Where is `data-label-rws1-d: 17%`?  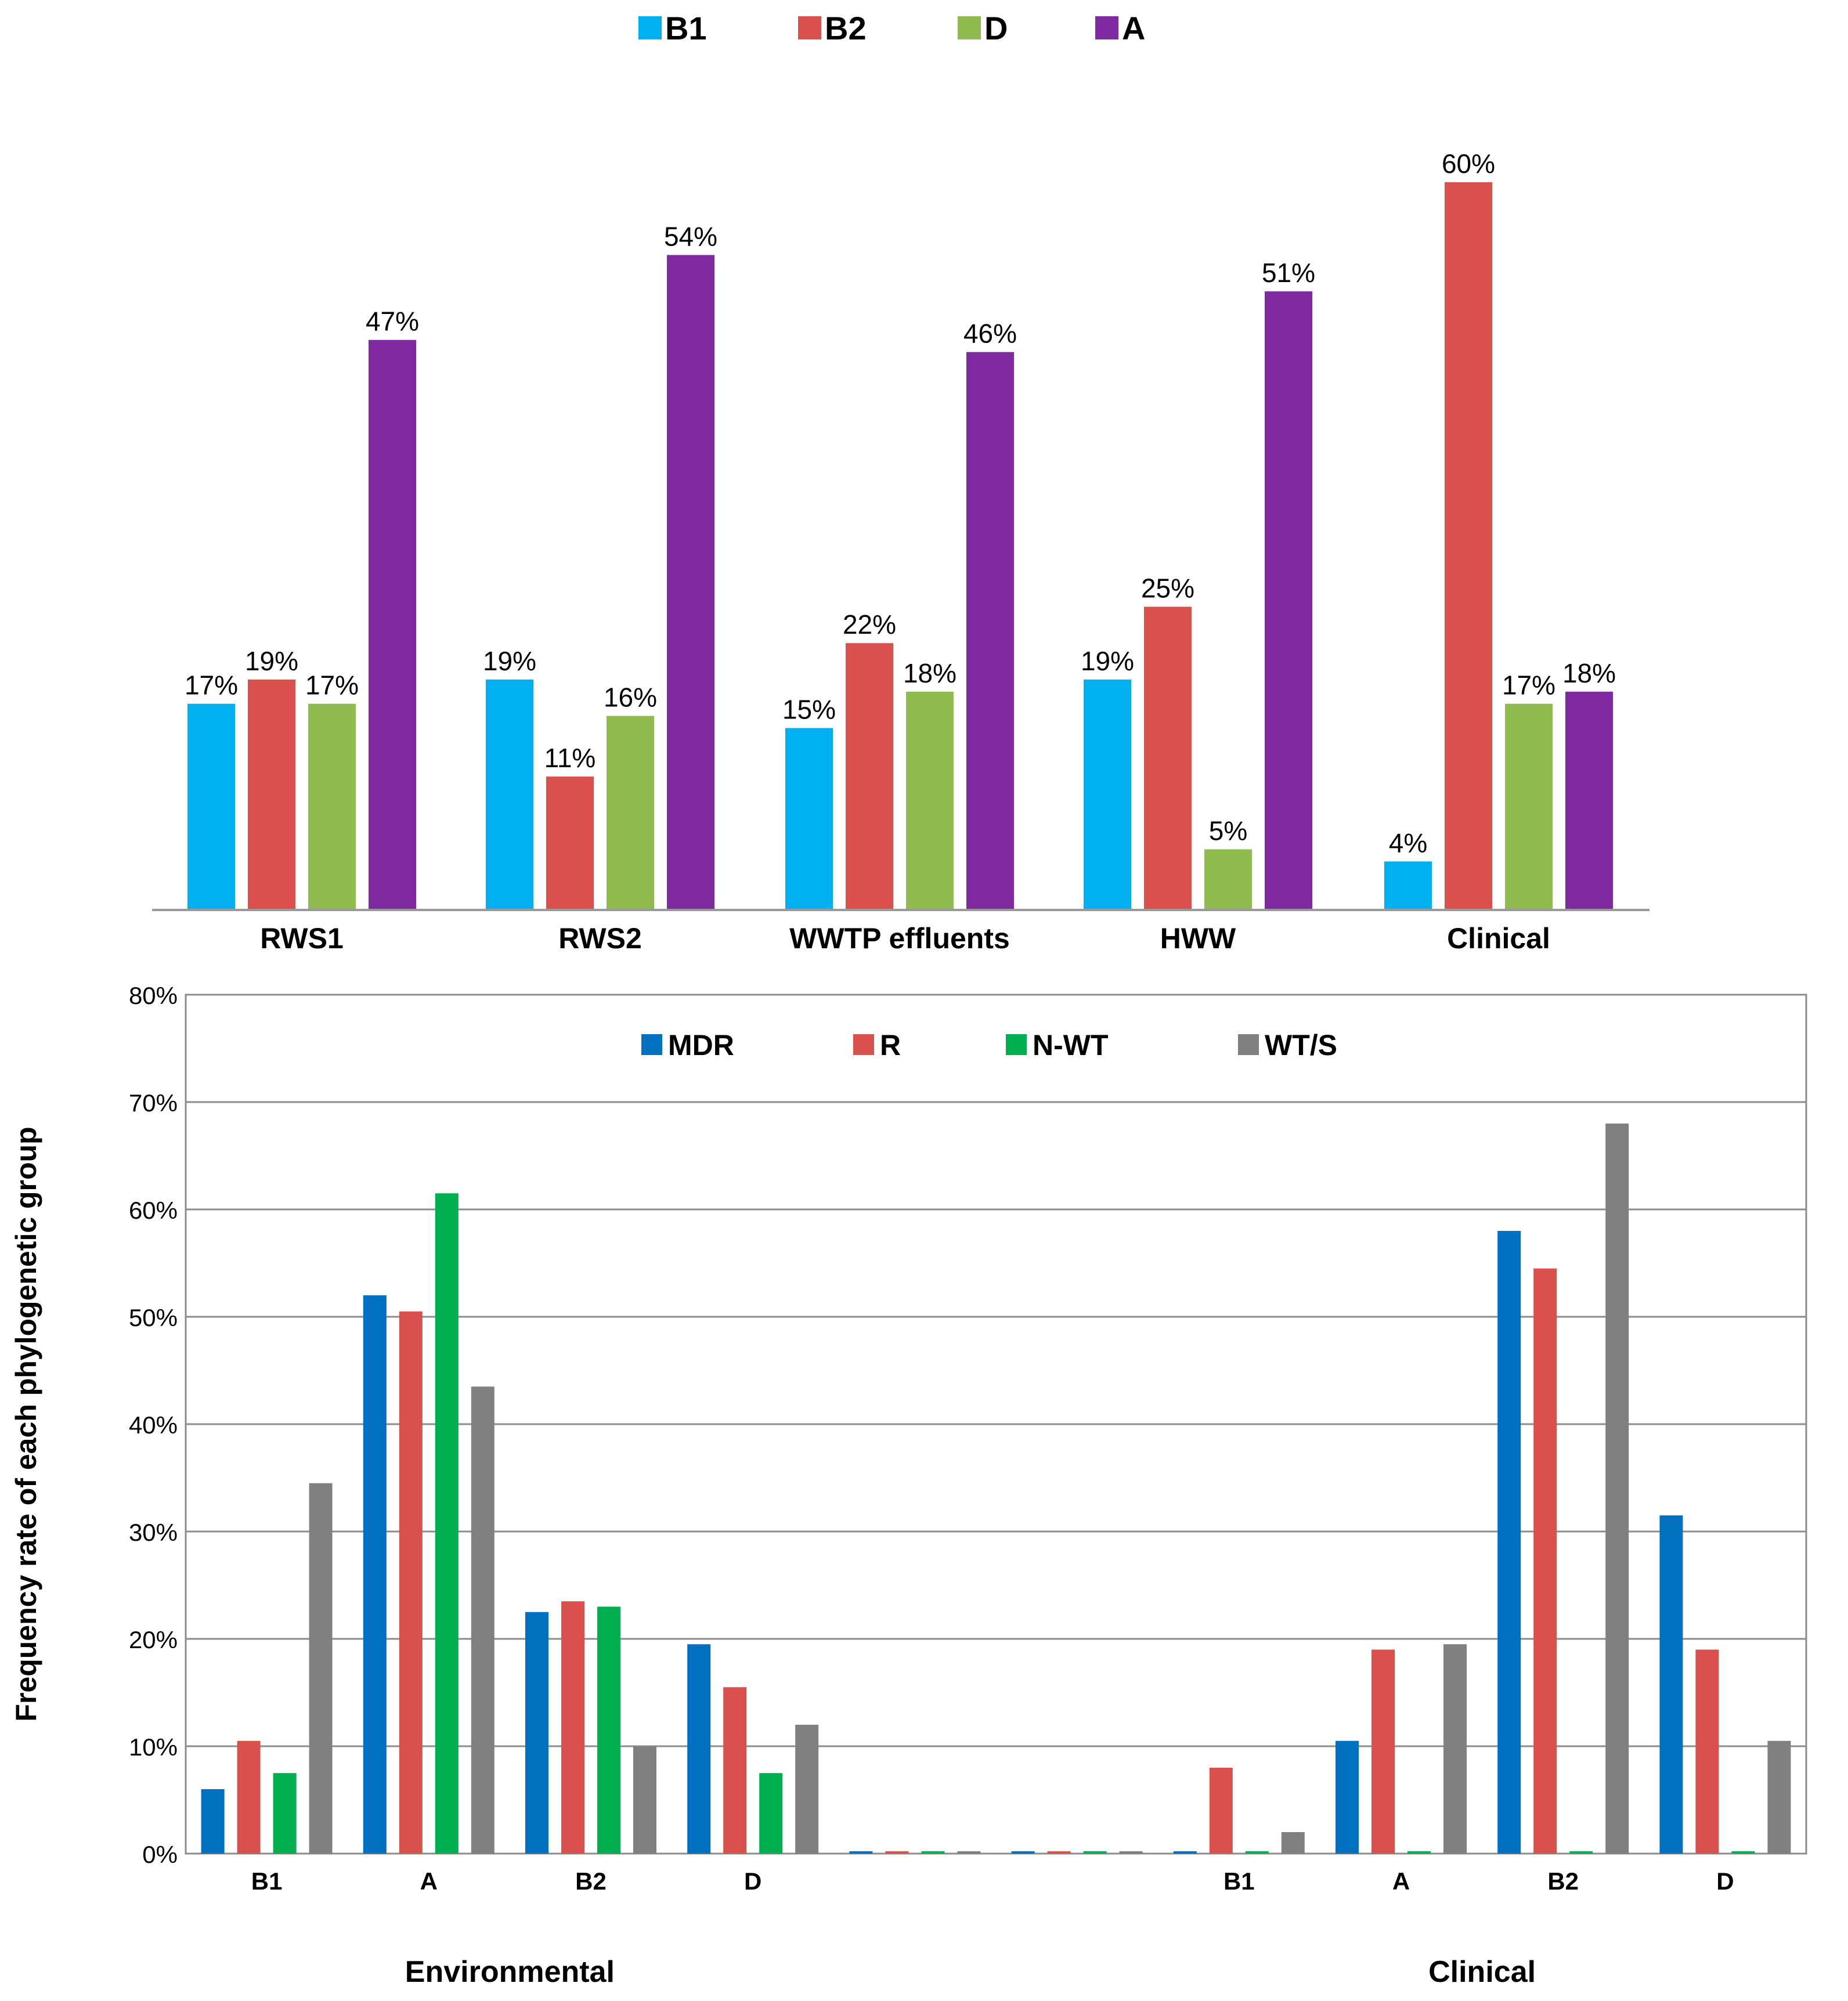 data-label-rws1-d: 17% is located at coordinates (332, 685).